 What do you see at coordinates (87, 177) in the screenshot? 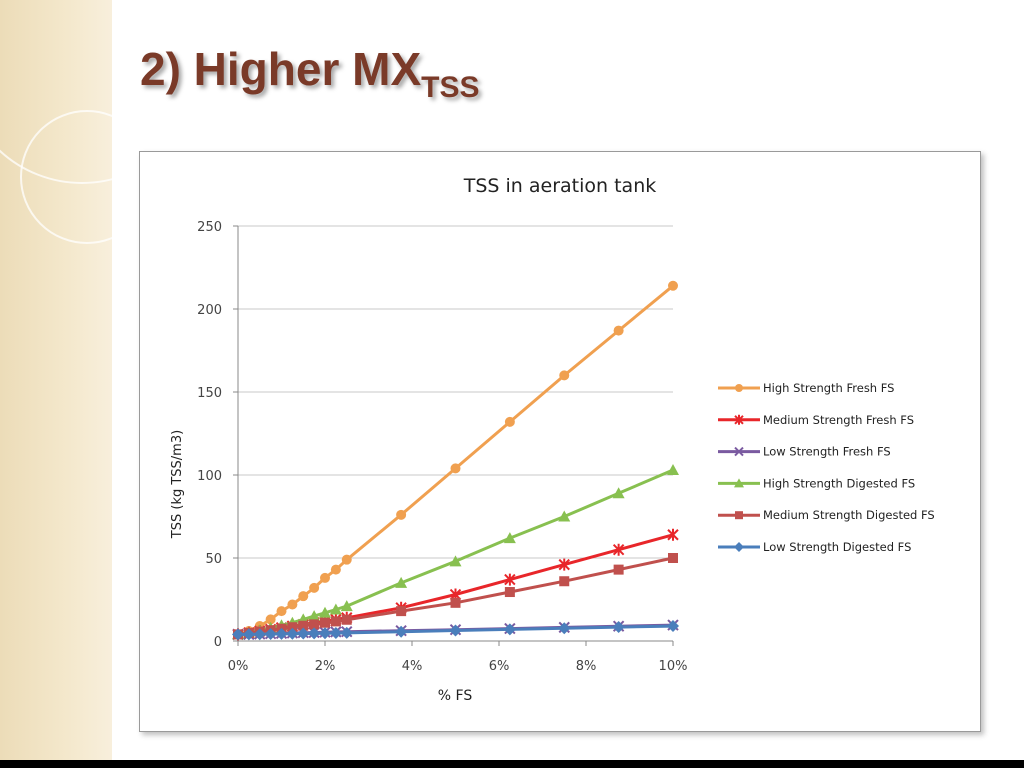
I see `decorative-circle` at bounding box center [87, 177].